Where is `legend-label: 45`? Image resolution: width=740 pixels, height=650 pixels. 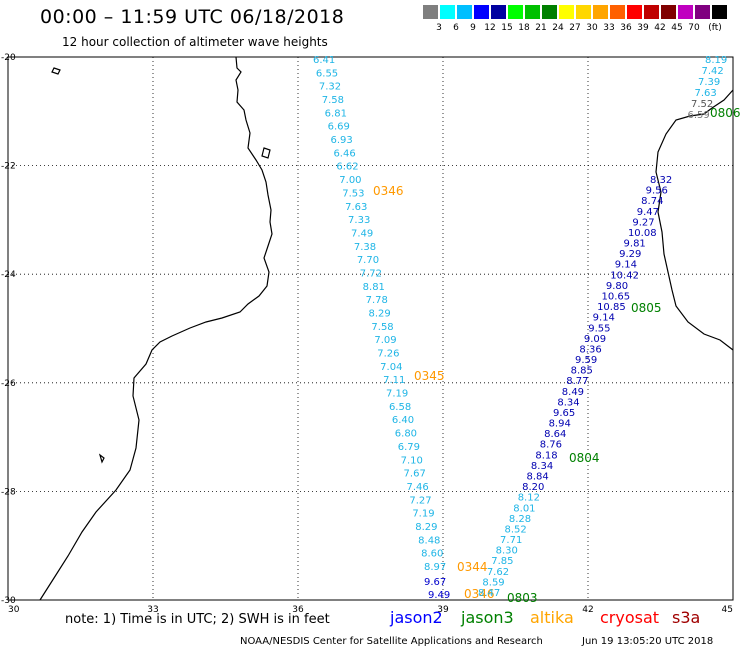
legend-label: 45 is located at coordinates (677, 28).